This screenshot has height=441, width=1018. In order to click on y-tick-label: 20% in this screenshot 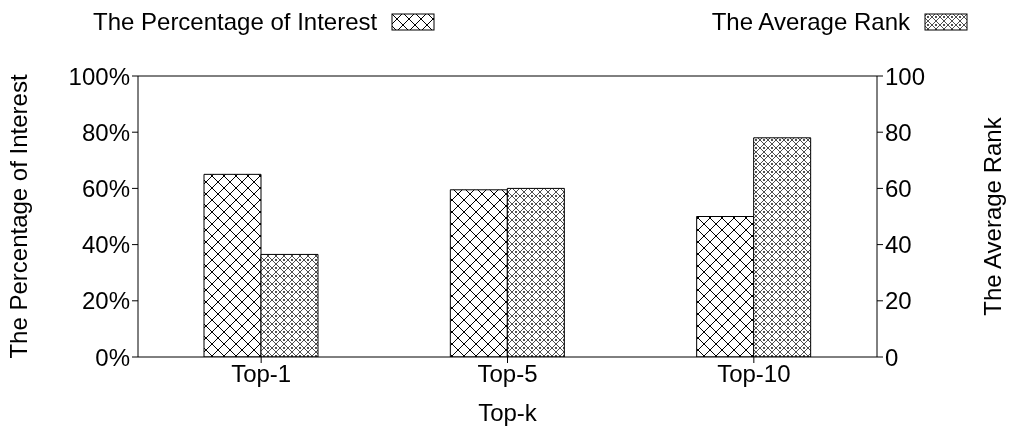, I will do `click(105, 301)`.